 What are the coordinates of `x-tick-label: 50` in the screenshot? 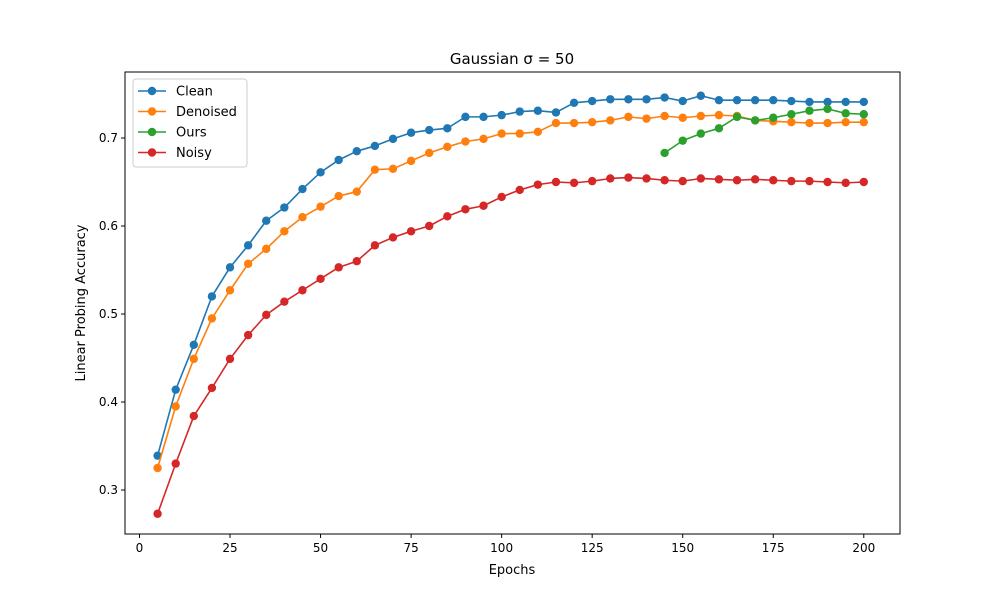 It's located at (320, 548).